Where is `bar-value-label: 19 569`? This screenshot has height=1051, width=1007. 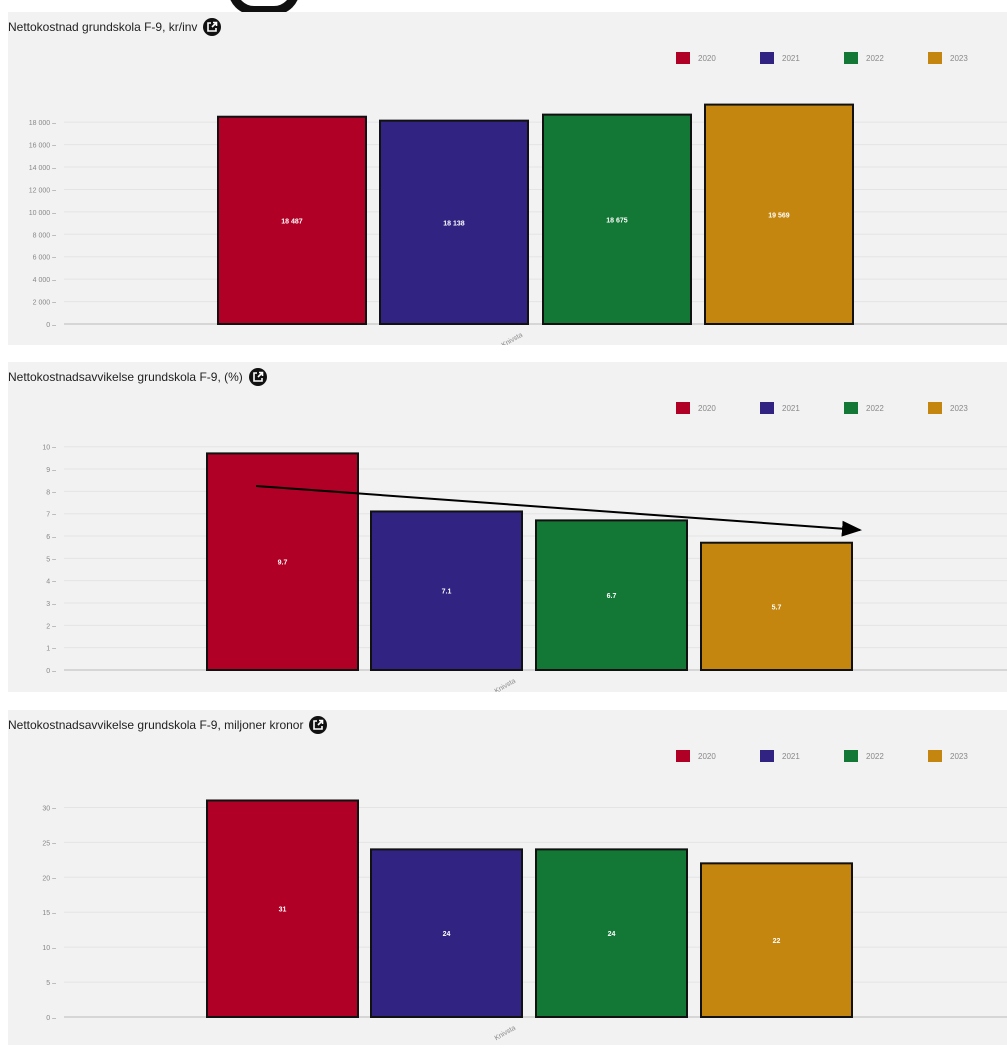 bar-value-label: 19 569 is located at coordinates (779, 215).